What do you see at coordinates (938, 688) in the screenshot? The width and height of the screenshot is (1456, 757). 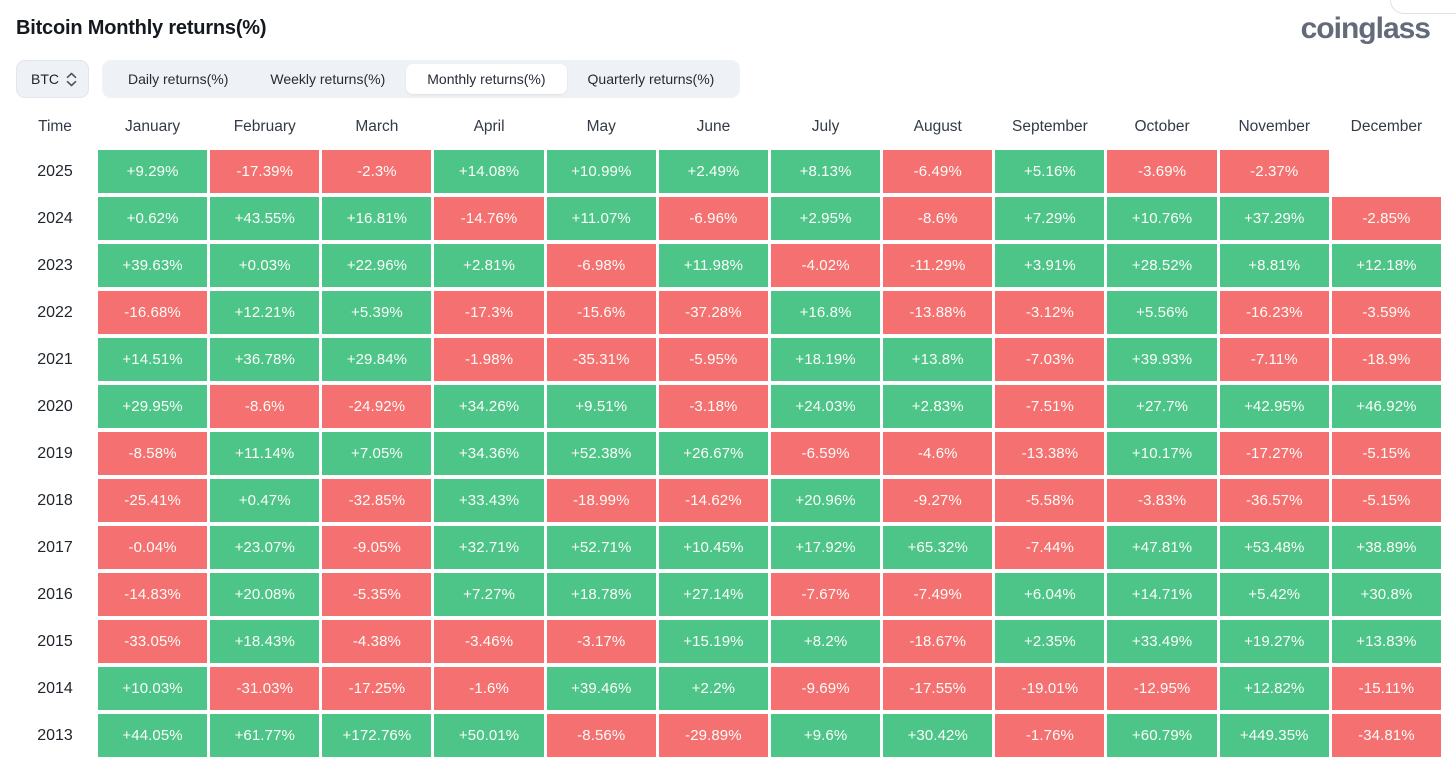 I see `return-cell: -17.55%` at bounding box center [938, 688].